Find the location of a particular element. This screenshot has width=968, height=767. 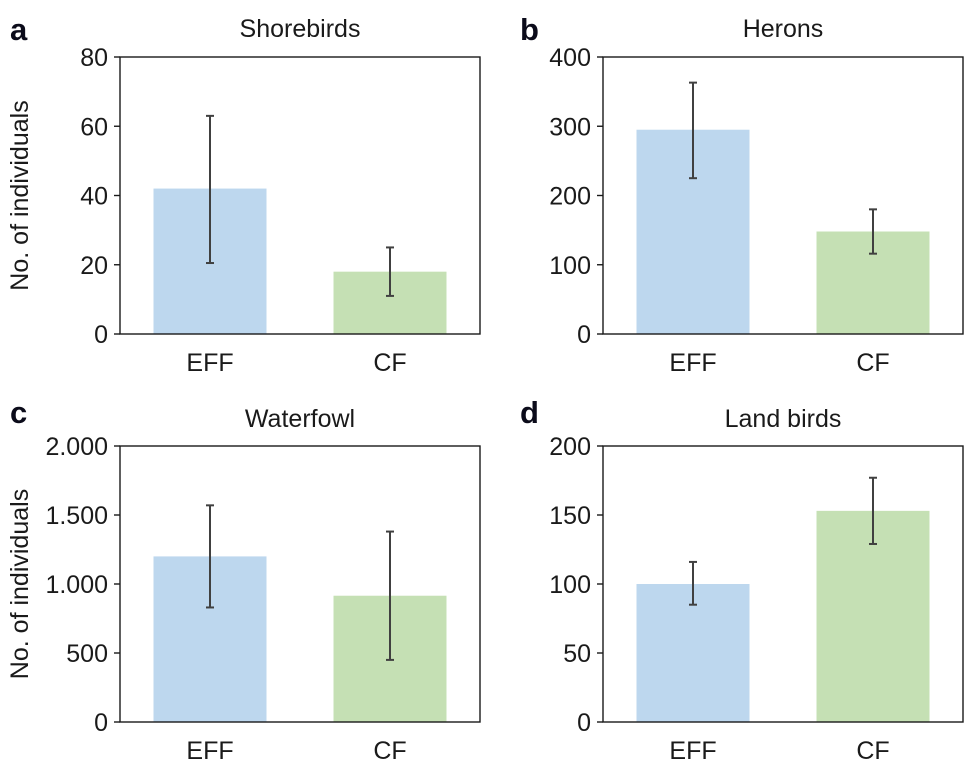

y-tick-label: 50 is located at coordinates (577, 654).